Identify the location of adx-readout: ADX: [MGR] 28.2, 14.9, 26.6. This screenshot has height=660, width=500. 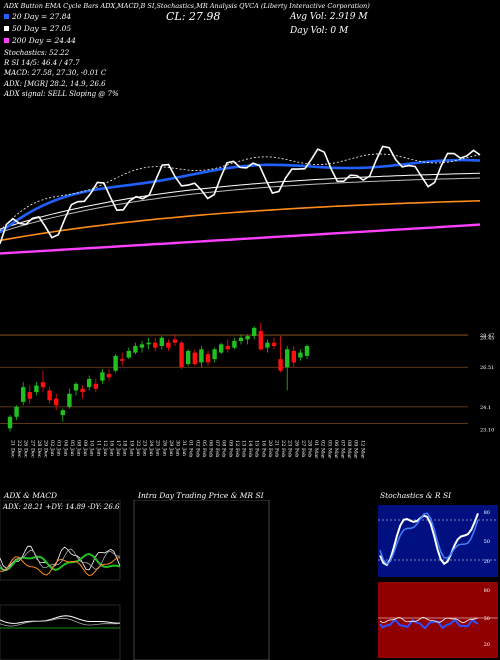
(55, 84).